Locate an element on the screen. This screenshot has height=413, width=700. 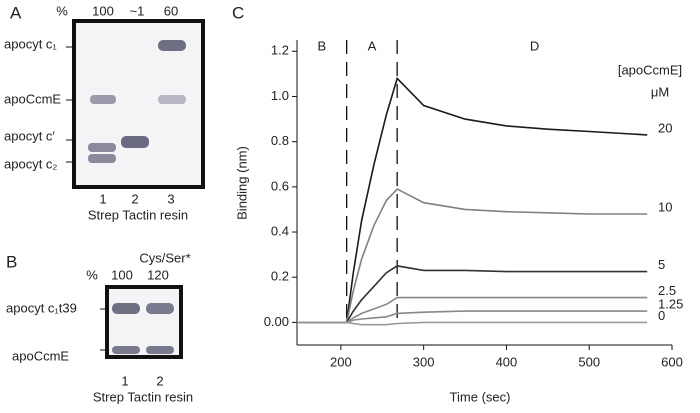
panel-letter: C is located at coordinates (238, 12).